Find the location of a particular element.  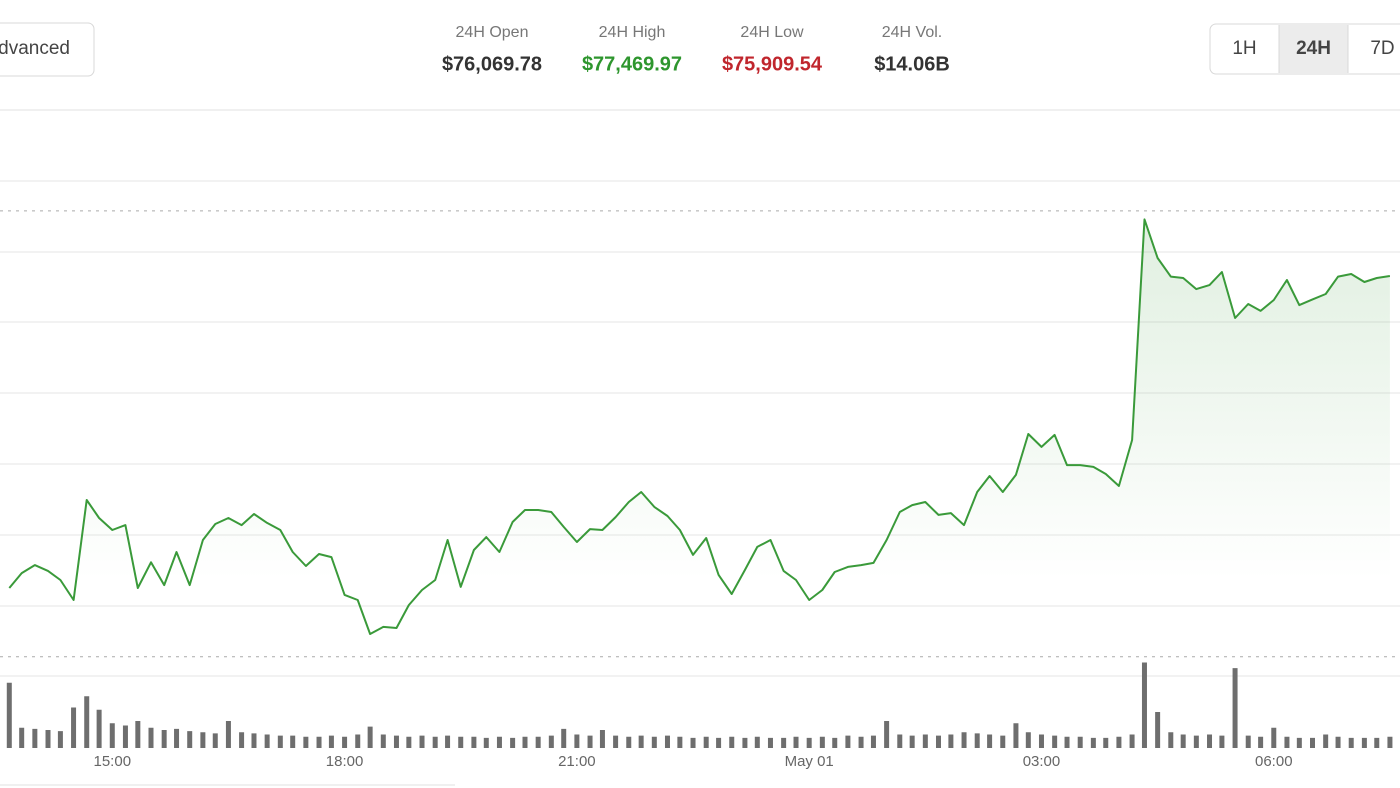

stat-value: $14.06B is located at coordinates (912, 64).